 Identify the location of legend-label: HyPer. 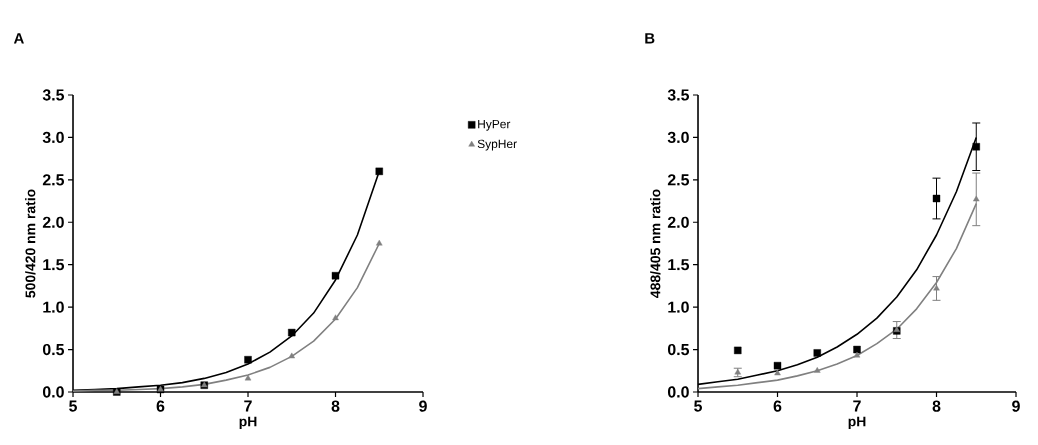
(494, 125).